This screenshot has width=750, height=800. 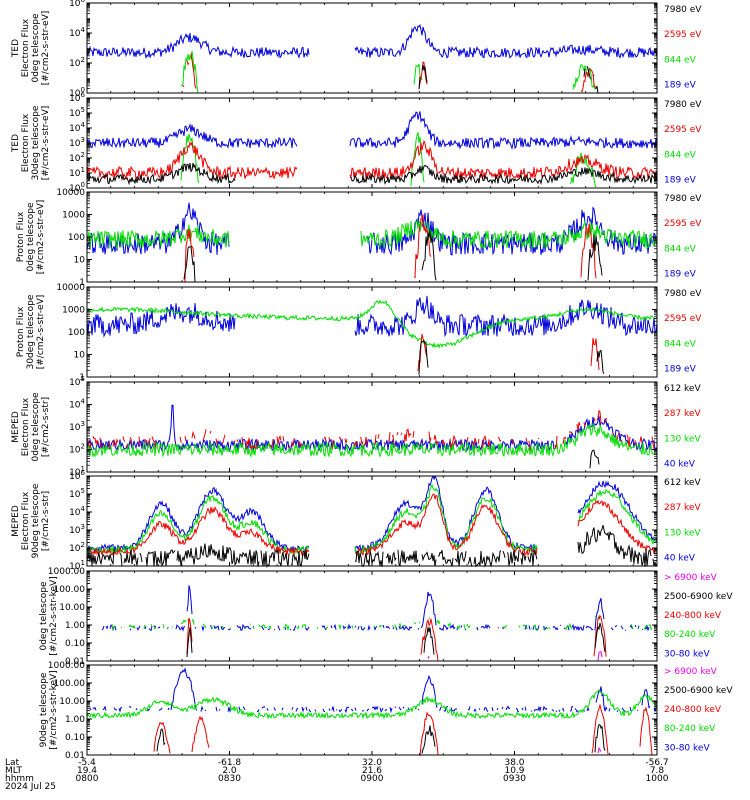 I want to click on meped-electron-90deg-legend-item: 612 keV, so click(x=682, y=483).